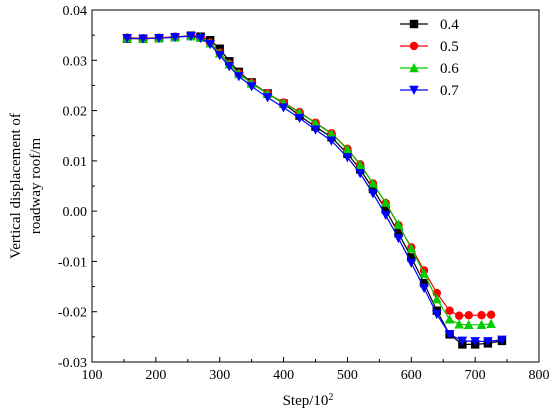  What do you see at coordinates (449, 25) in the screenshot?
I see `legend-label: 0.4` at bounding box center [449, 25].